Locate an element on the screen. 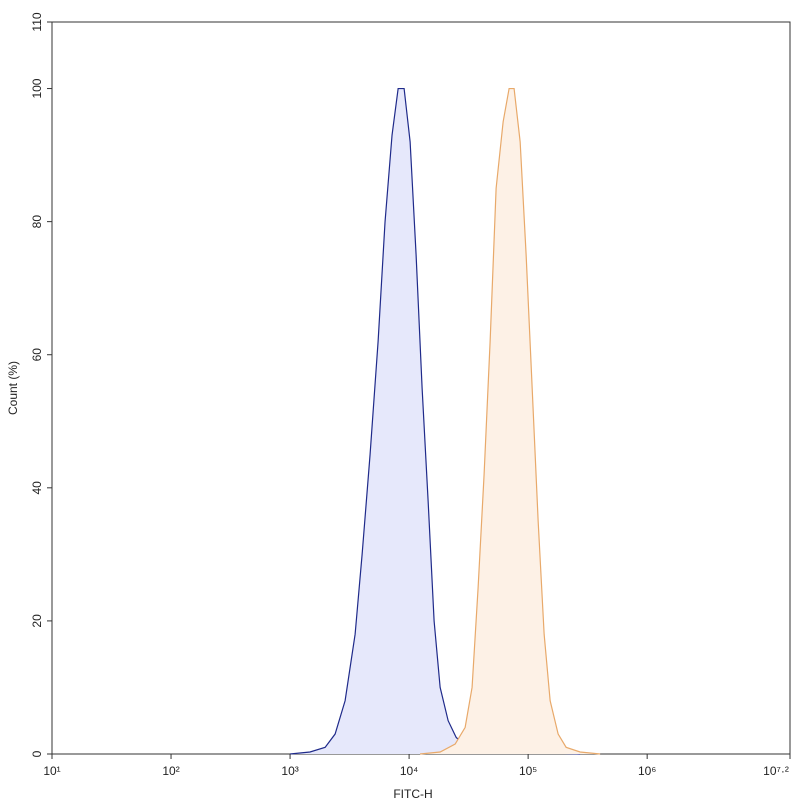  x-tick-label: 10⁴ is located at coordinates (409, 771).